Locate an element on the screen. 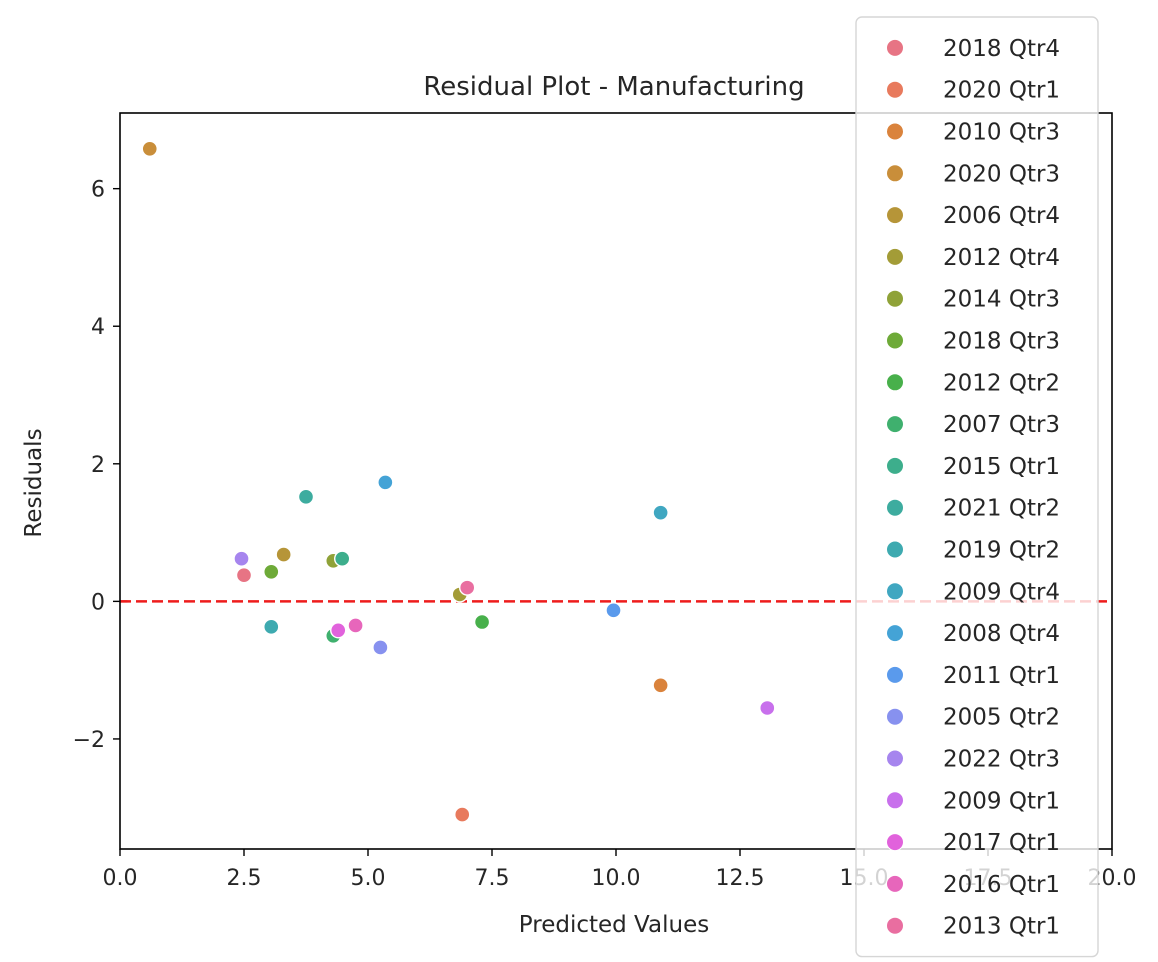 The height and width of the screenshot is (962, 1158). x-tick-label: 10.0 is located at coordinates (616, 878).